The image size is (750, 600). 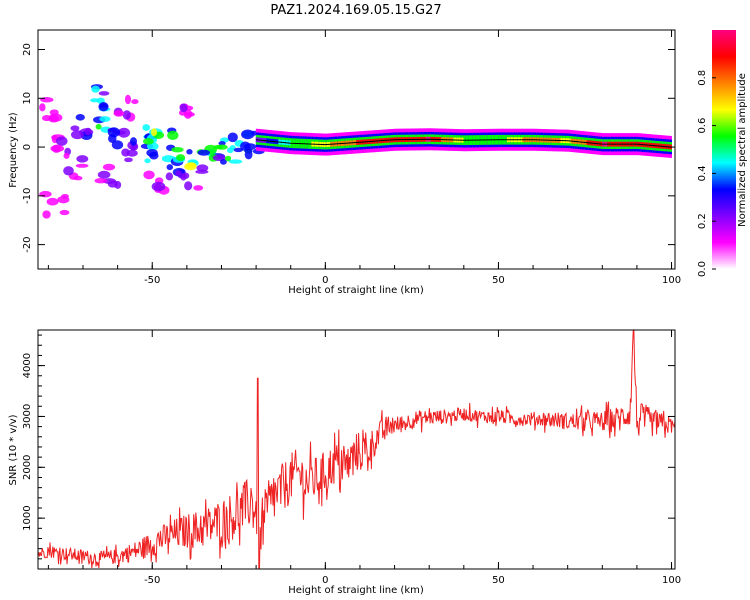 I want to click on snr-x-label: Height of straight line (km), so click(x=356, y=590).